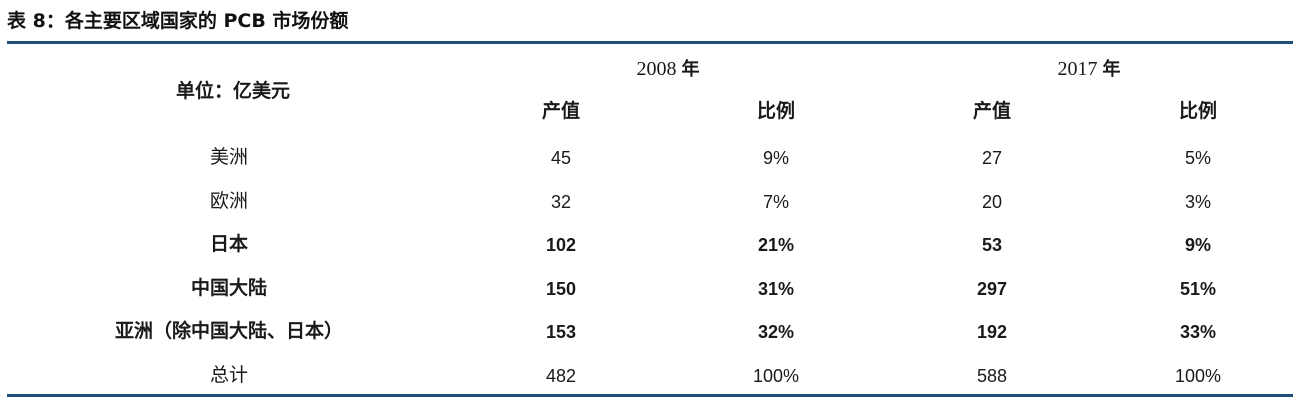  What do you see at coordinates (1198, 332) in the screenshot?
I see `table-cell: 33%` at bounding box center [1198, 332].